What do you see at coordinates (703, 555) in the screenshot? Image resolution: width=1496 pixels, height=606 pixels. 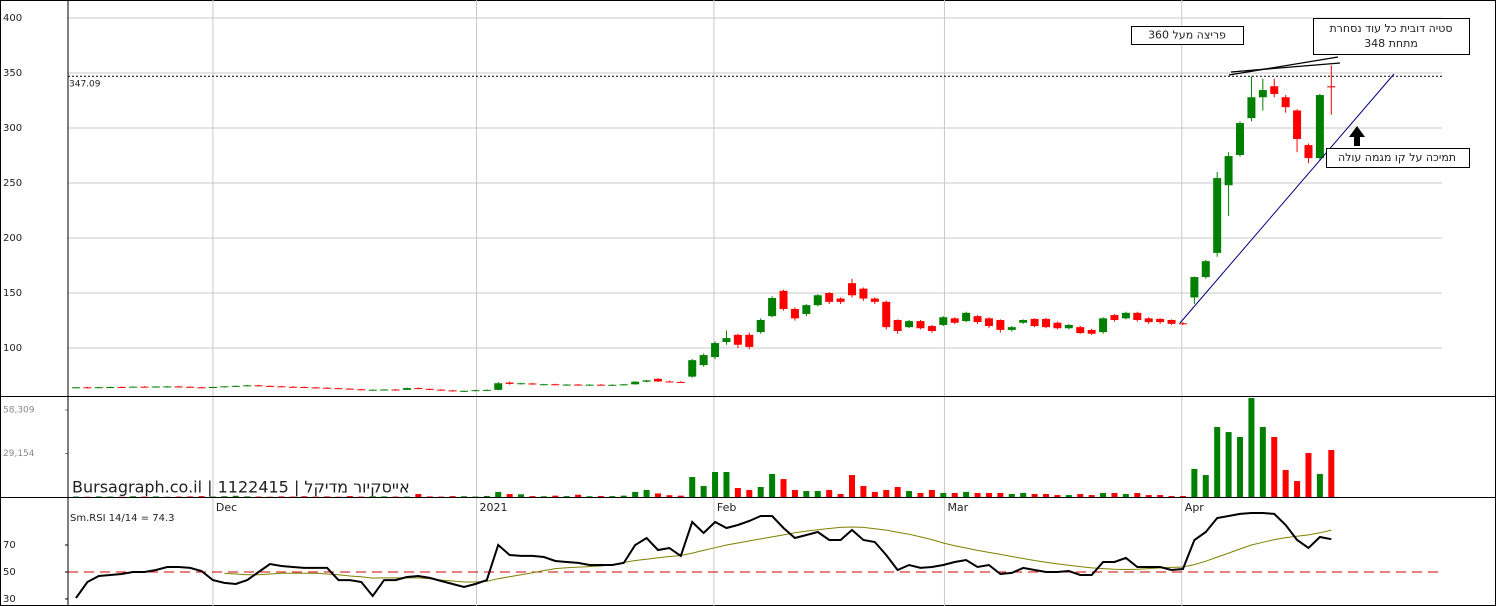 I see `indicator-line` at bounding box center [703, 555].